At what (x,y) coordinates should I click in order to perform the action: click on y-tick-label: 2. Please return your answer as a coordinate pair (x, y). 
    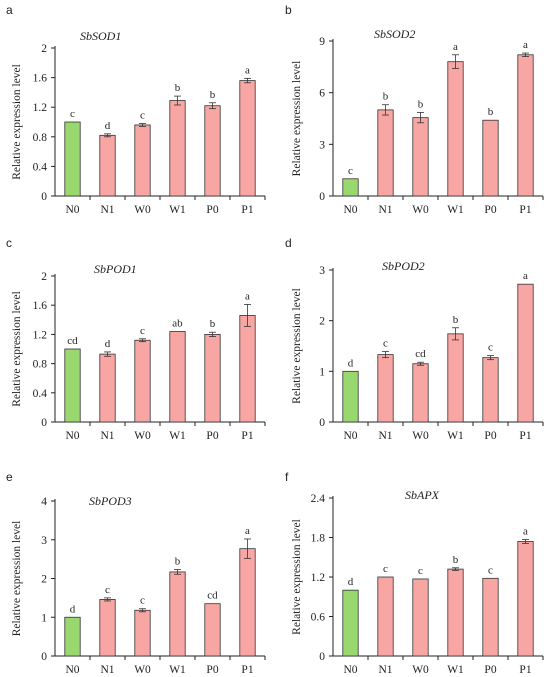
    Looking at the image, I should click on (44, 277).